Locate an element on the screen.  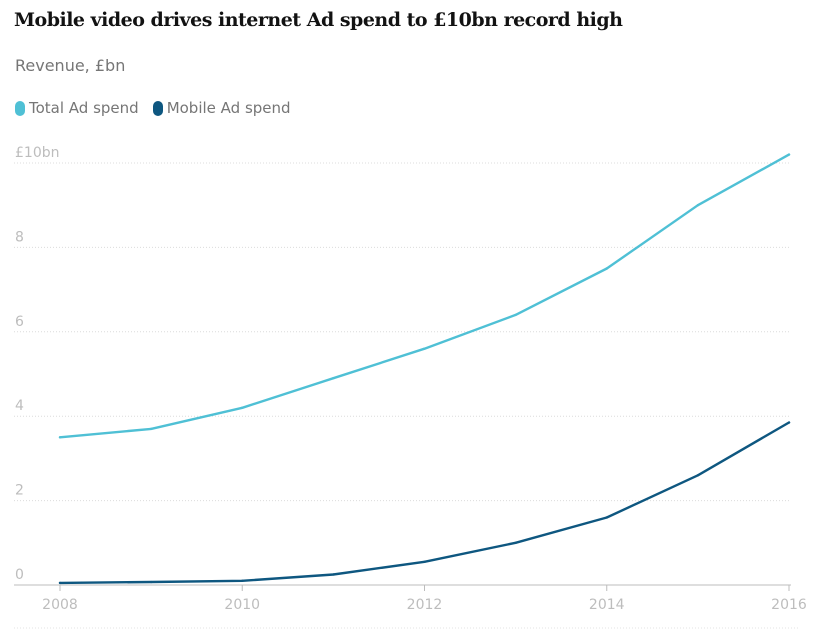
x-tick-label: 2008 is located at coordinates (60, 605).